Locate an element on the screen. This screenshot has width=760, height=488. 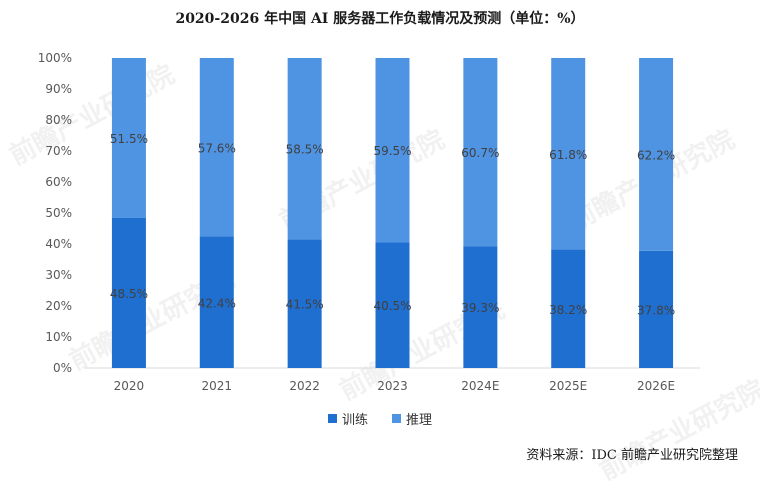
data-label: 57.6% is located at coordinates (217, 148).